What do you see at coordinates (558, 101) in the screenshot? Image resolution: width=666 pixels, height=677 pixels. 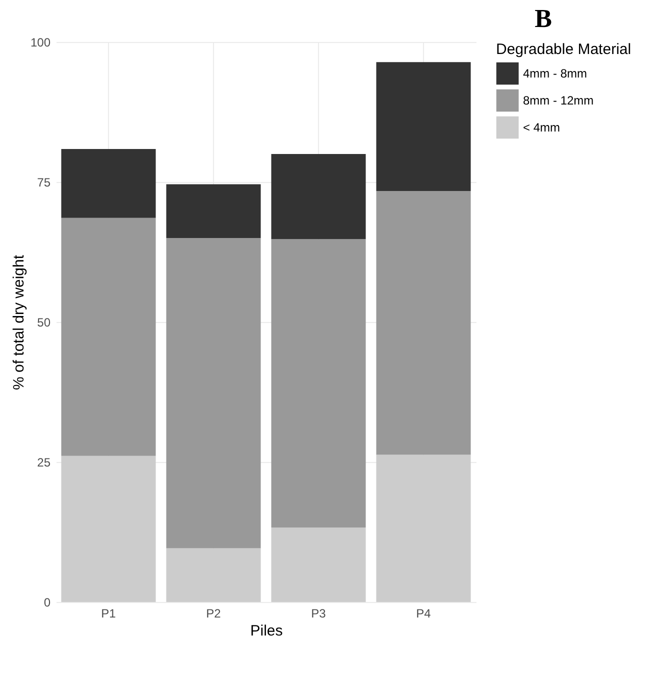 I see `legend-label: 8mm - 12mm` at bounding box center [558, 101].